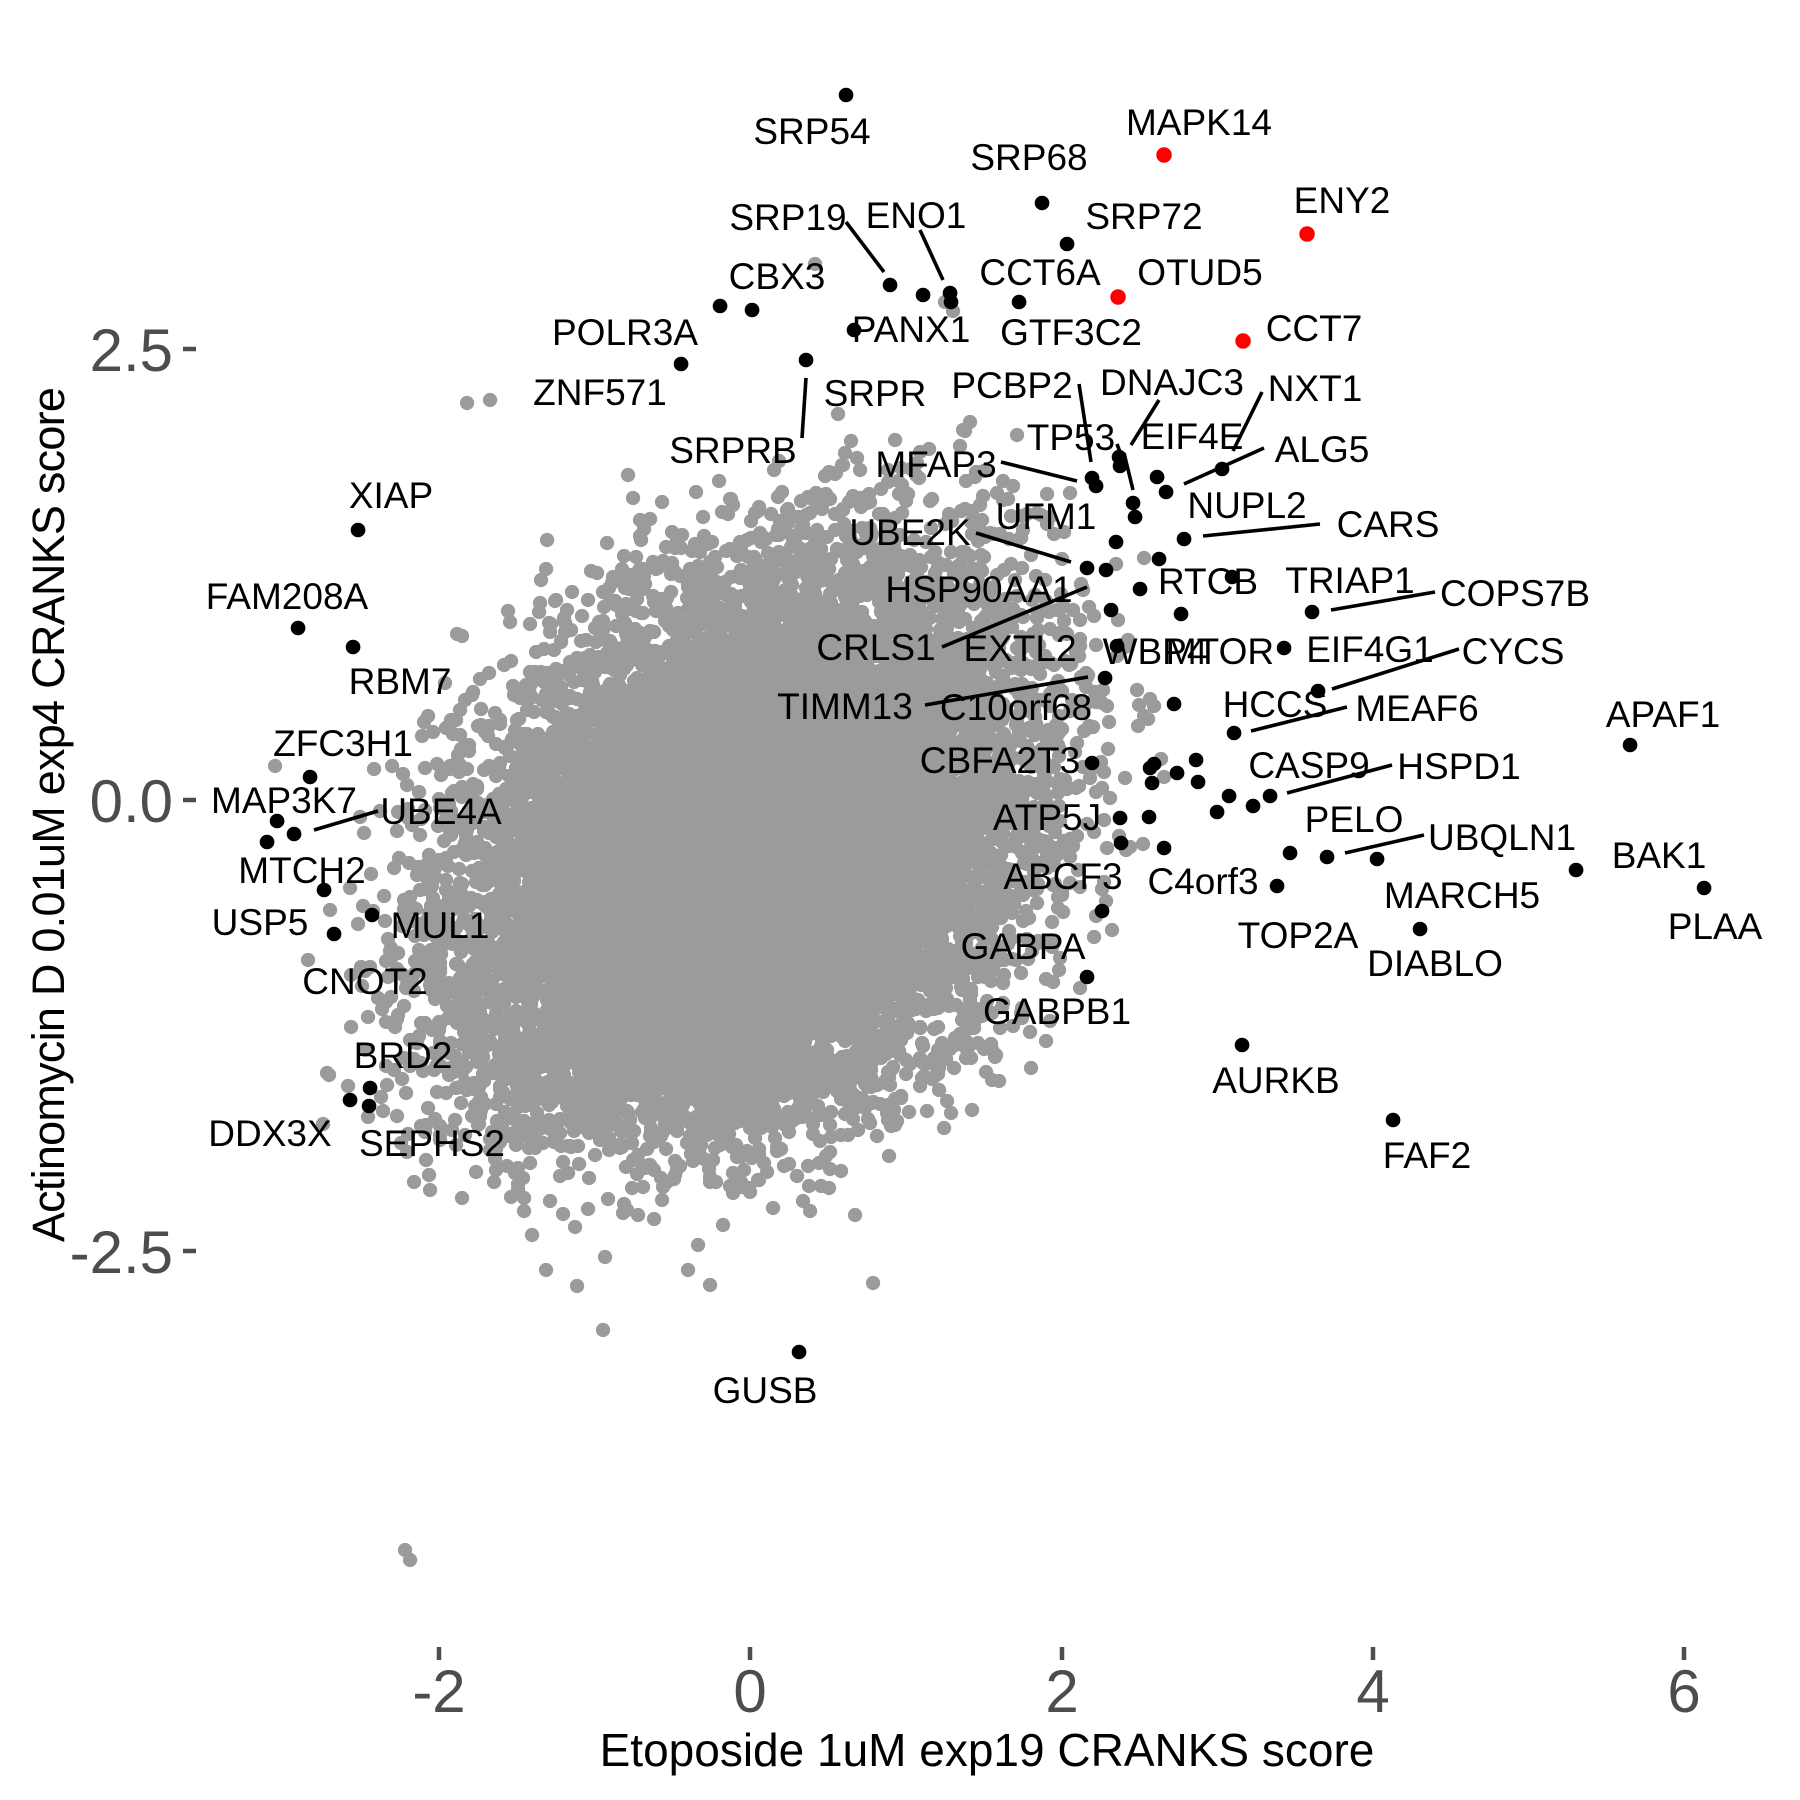 Image resolution: width=1800 pixels, height=1800 pixels. Describe the element at coordinates (1071, 437) in the screenshot. I see `svg-text: TP53` at that location.